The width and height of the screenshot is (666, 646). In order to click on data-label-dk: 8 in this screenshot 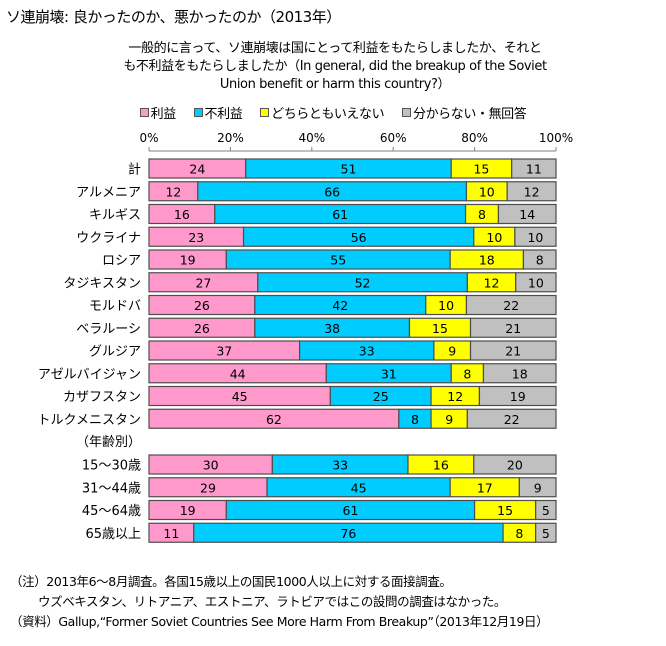, I will do `click(540, 260)`.